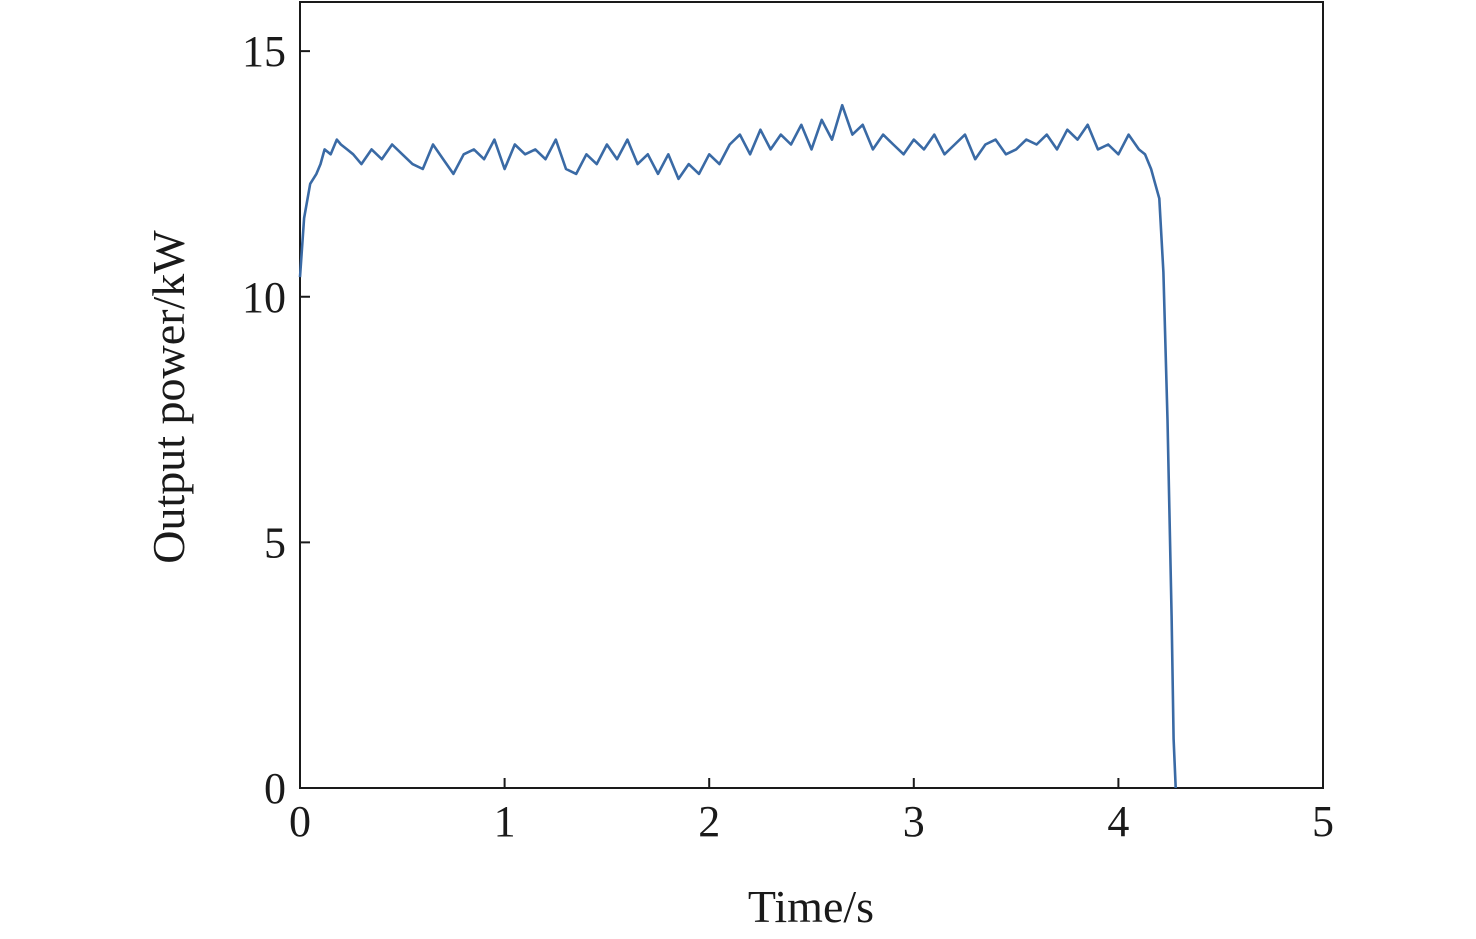 This screenshot has width=1476, height=939. Describe the element at coordinates (168, 397) in the screenshot. I see `y-axis-label: Output power/kW` at that location.